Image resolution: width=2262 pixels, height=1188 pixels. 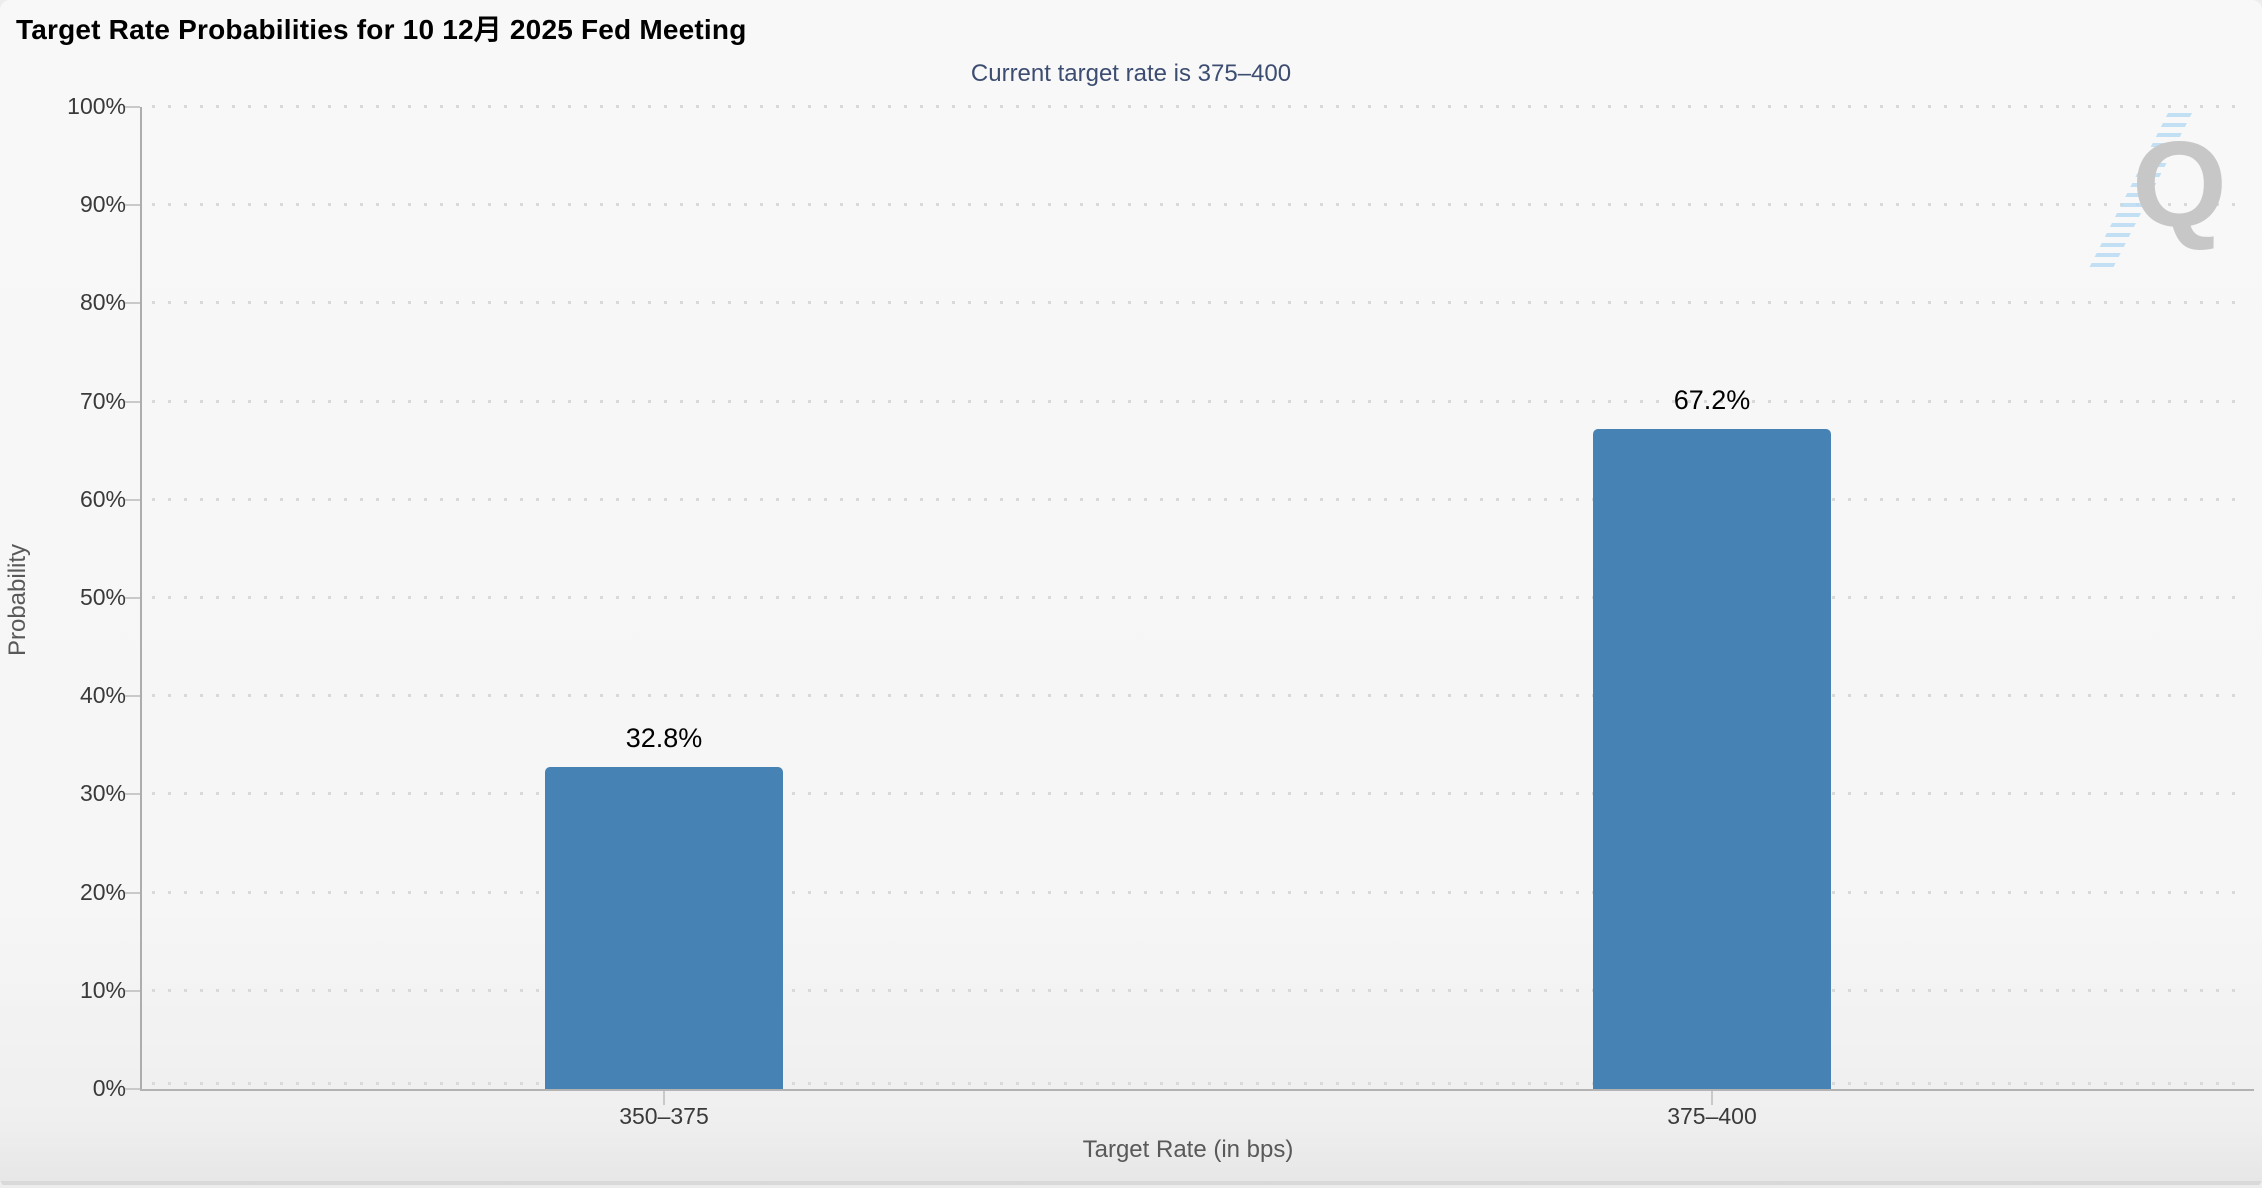 I want to click on y-axis-tick-label: 80%, so click(x=102, y=302).